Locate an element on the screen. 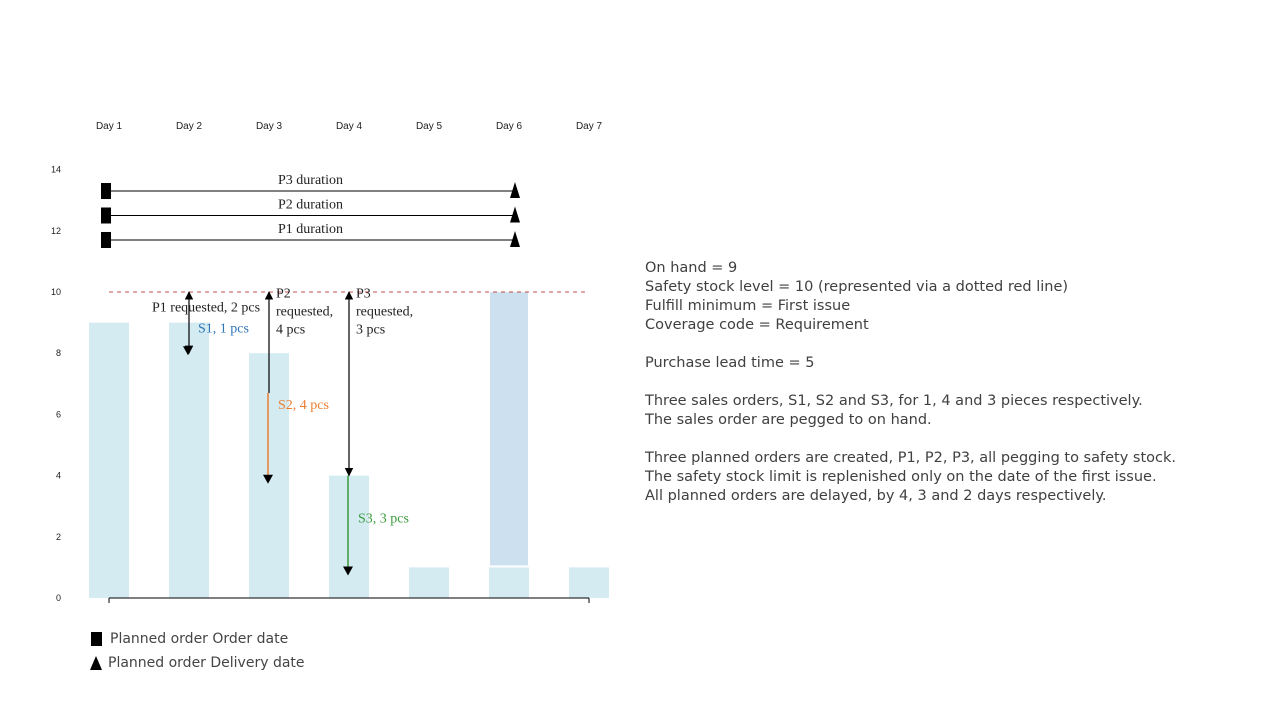 The height and width of the screenshot is (720, 1280). y-tick-label: 4 is located at coordinates (58, 476).